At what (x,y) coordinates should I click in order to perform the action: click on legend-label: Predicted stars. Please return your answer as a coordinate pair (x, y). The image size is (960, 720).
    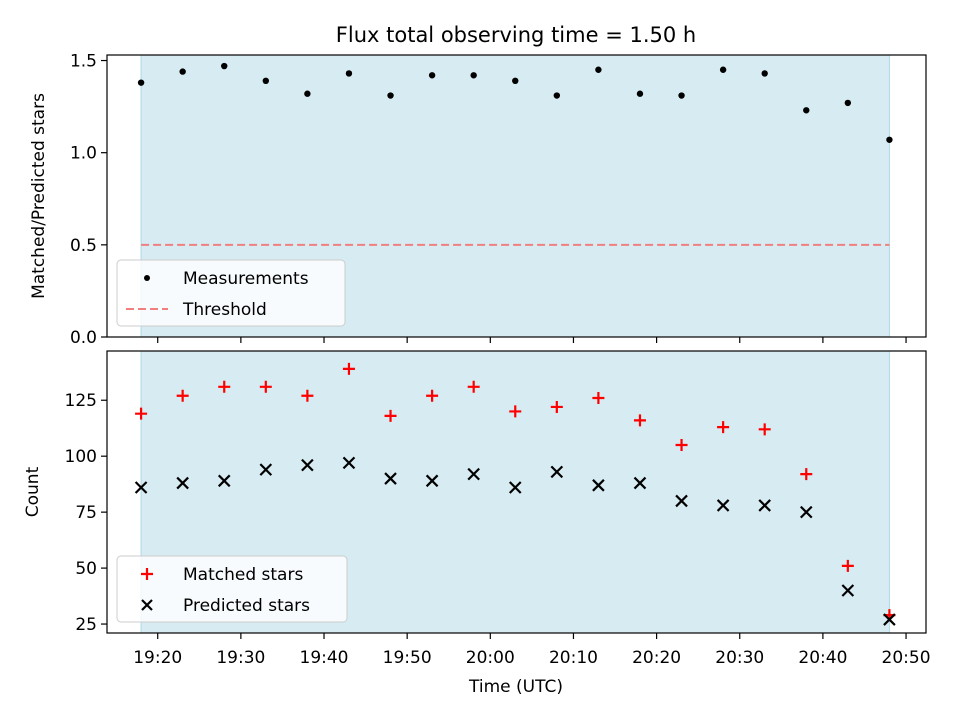
    Looking at the image, I should click on (246, 606).